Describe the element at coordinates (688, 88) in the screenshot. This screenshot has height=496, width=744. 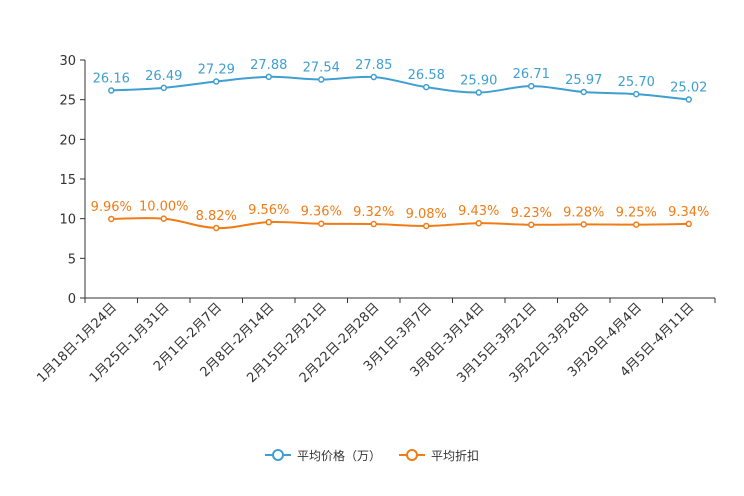
I see `data-label: 25.02` at that location.